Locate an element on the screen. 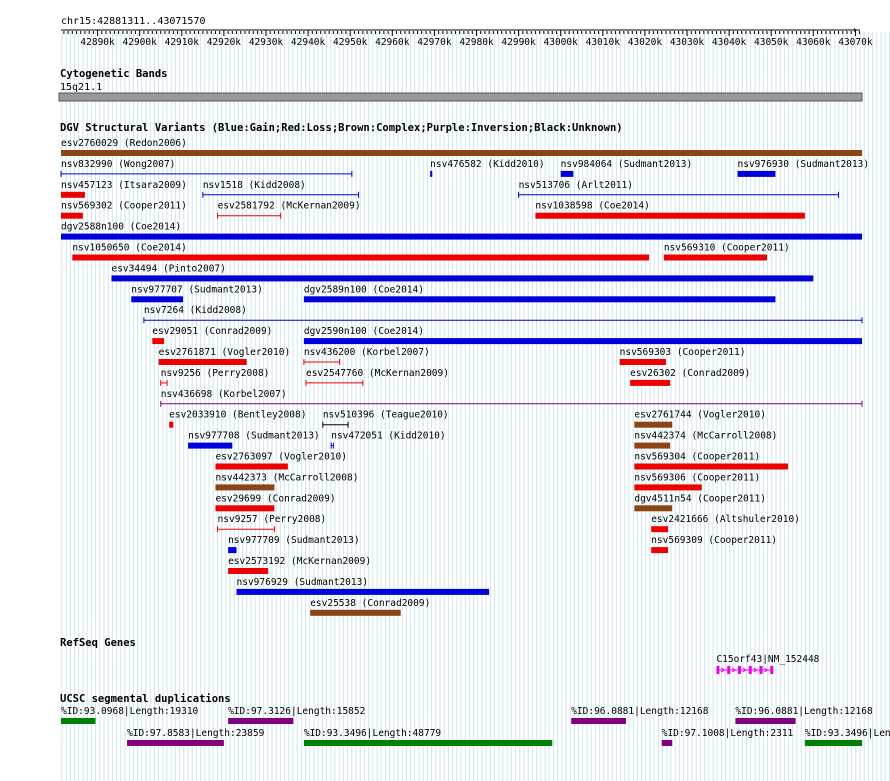 This screenshot has height=781, width=890. dgv-feature: esv2547760 (McKernan2009) is located at coordinates (377, 377).